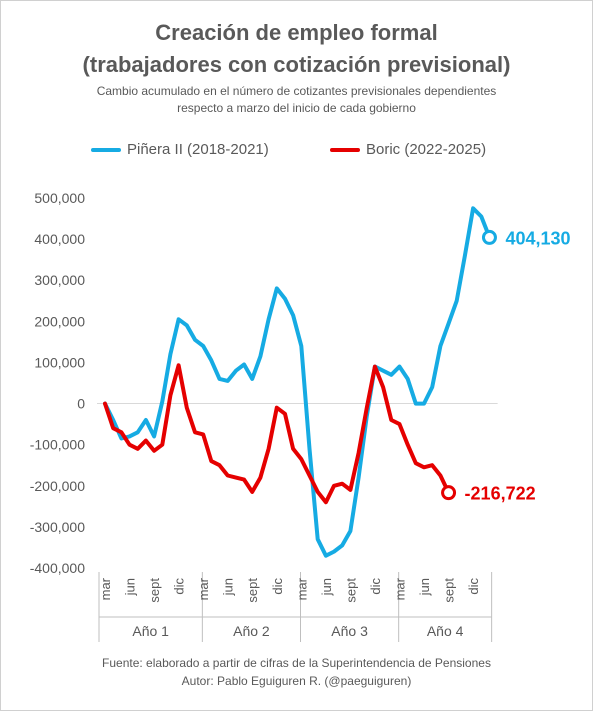 The width and height of the screenshot is (593, 711). What do you see at coordinates (57, 445) in the screenshot?
I see `y-tick-label: -100,000` at bounding box center [57, 445].